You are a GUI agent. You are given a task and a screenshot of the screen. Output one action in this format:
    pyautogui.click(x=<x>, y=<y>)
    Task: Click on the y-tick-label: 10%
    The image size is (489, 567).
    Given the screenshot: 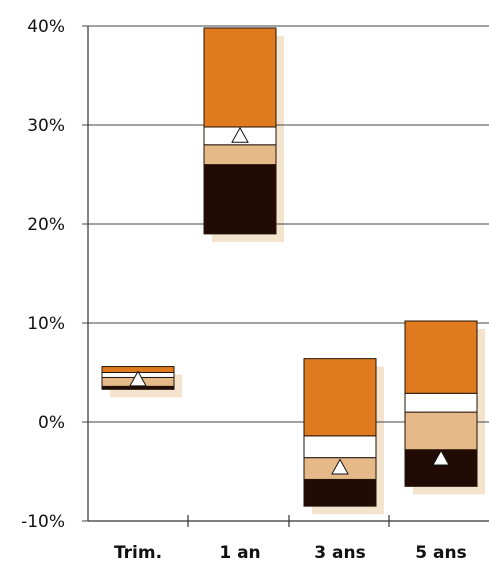 What is the action you would take?
    pyautogui.click(x=46, y=324)
    